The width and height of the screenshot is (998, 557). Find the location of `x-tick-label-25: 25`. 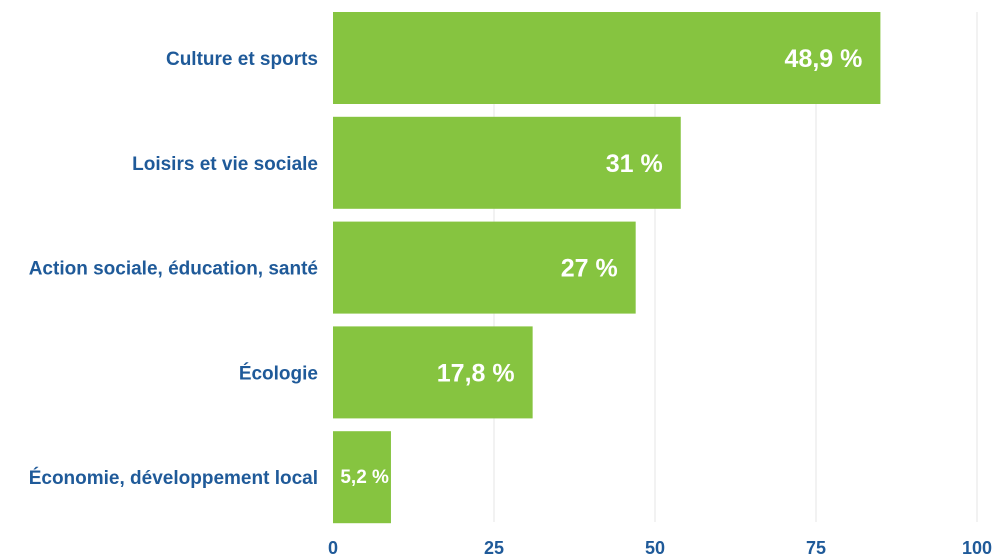

x-tick-label-25: 25 is located at coordinates (494, 547).